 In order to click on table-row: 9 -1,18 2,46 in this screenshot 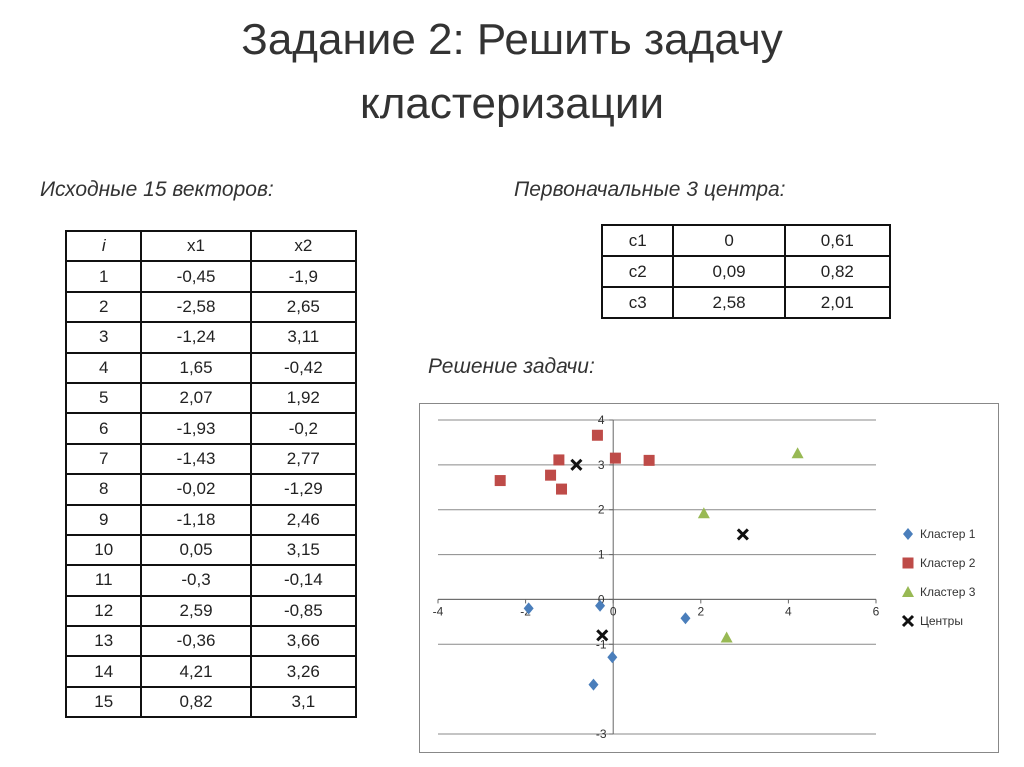, I will do `click(211, 519)`.